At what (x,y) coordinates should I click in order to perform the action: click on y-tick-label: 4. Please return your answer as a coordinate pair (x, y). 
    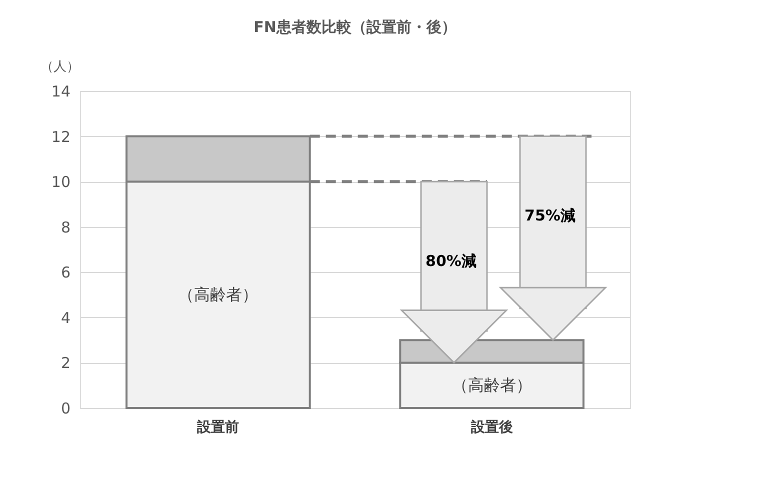
    Looking at the image, I should click on (65, 317).